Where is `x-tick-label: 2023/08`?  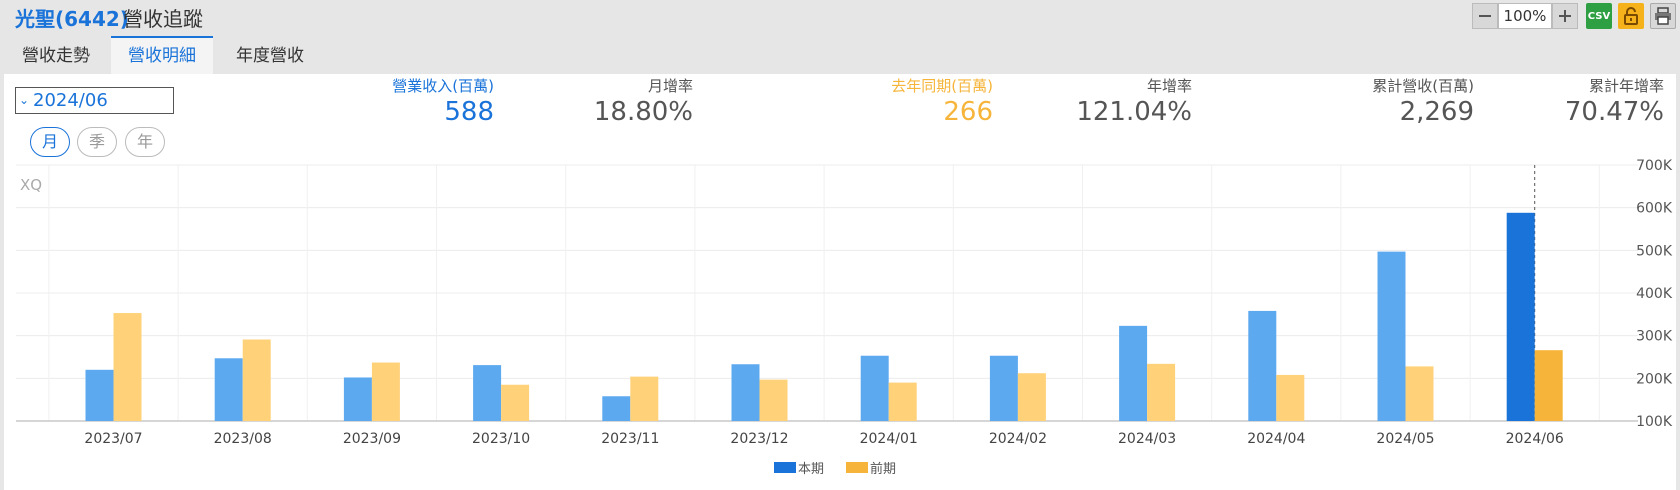
x-tick-label: 2023/08 is located at coordinates (243, 439).